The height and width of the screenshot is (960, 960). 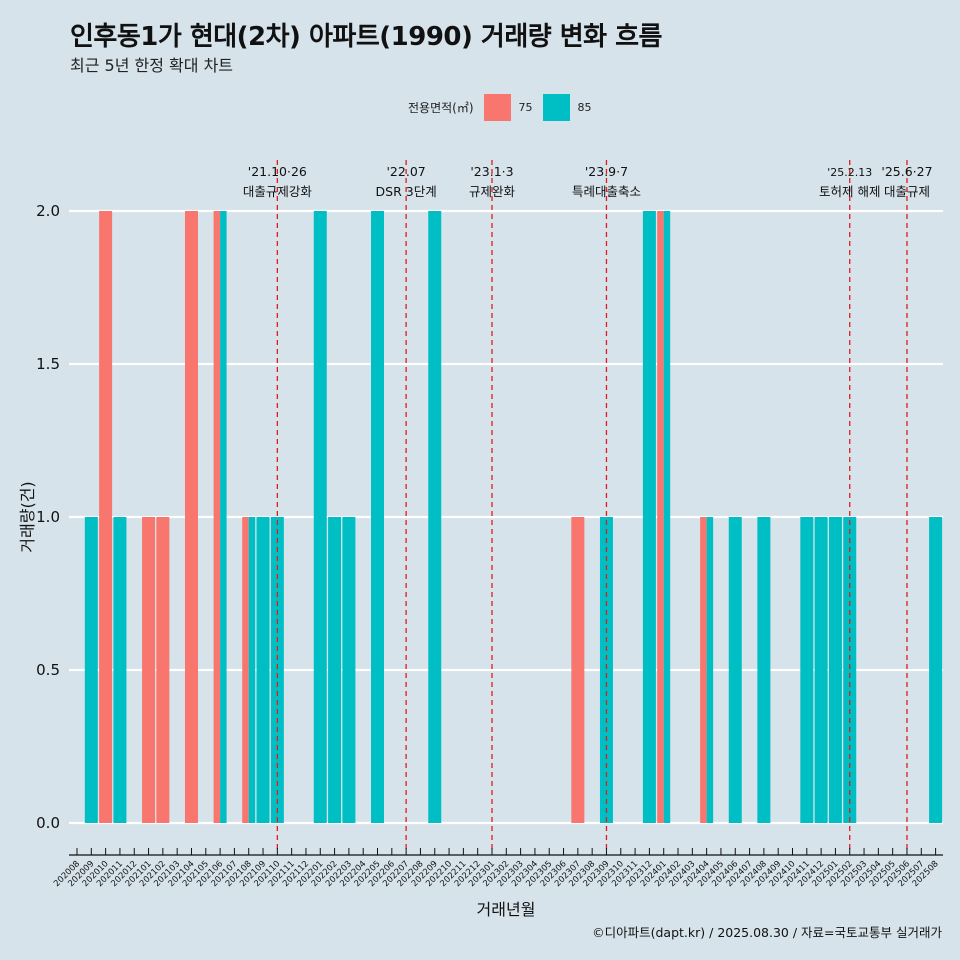 What do you see at coordinates (48, 670) in the screenshot?
I see `y-tick-label: 0.5` at bounding box center [48, 670].